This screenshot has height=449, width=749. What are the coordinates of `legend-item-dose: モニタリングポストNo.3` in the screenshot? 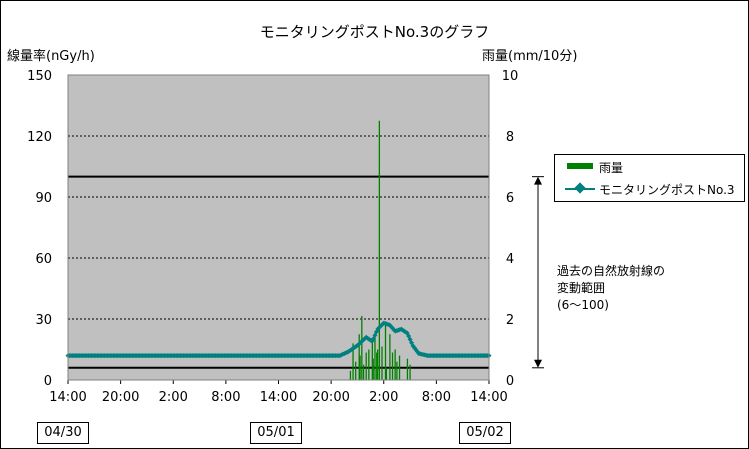 It's located at (649, 189).